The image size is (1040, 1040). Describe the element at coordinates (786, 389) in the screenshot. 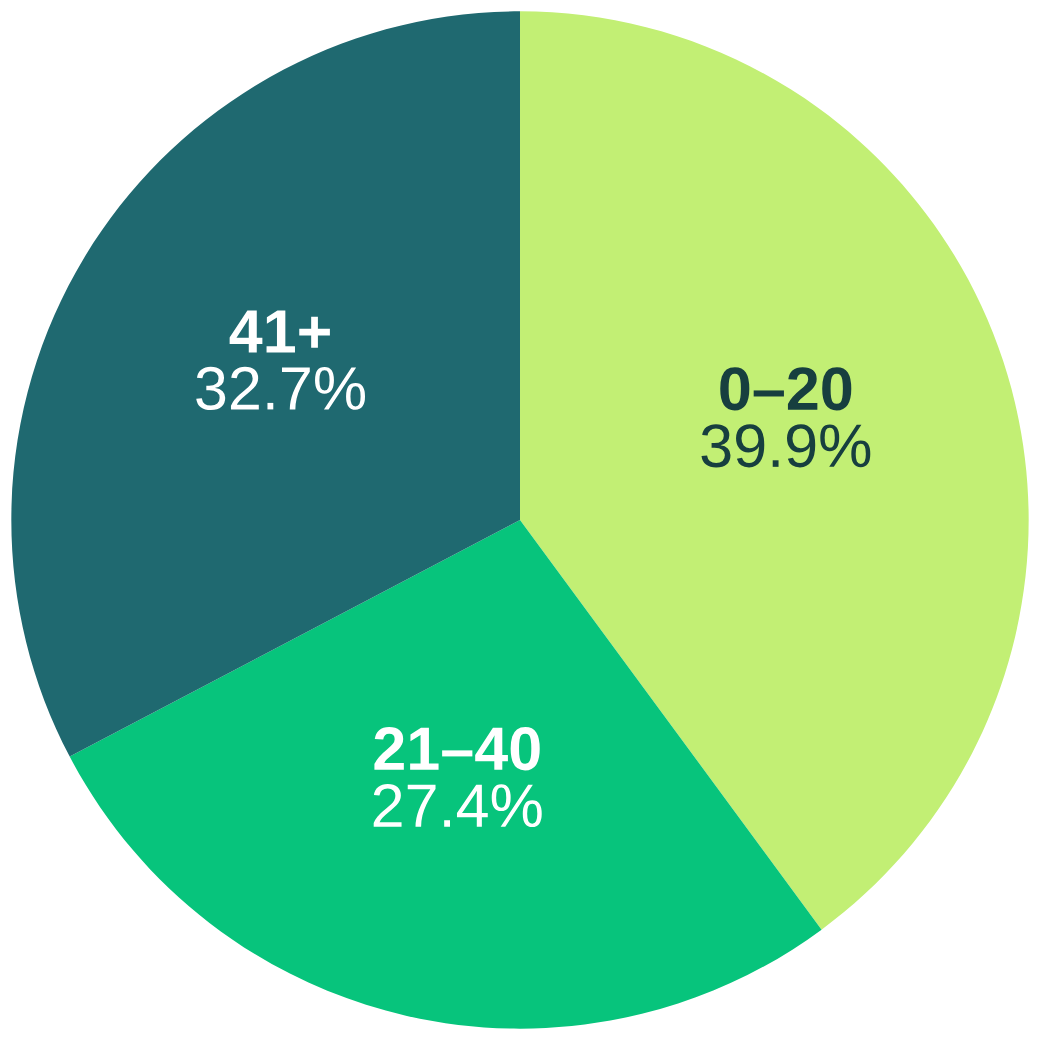

I see `slice-label: 0–20` at that location.